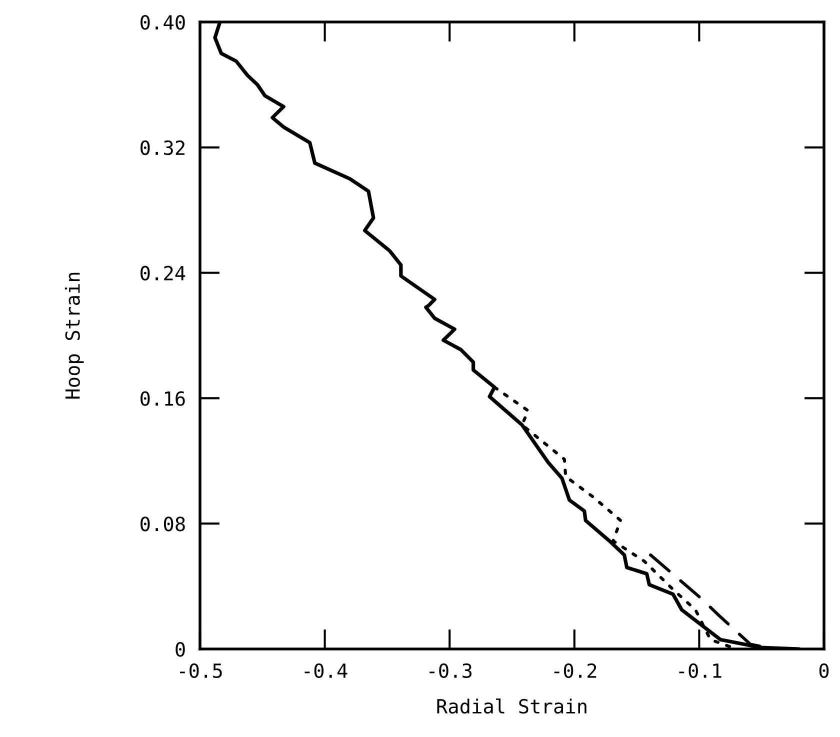  What do you see at coordinates (162, 22) in the screenshot?
I see `y-tick-label: 0.40` at bounding box center [162, 22].